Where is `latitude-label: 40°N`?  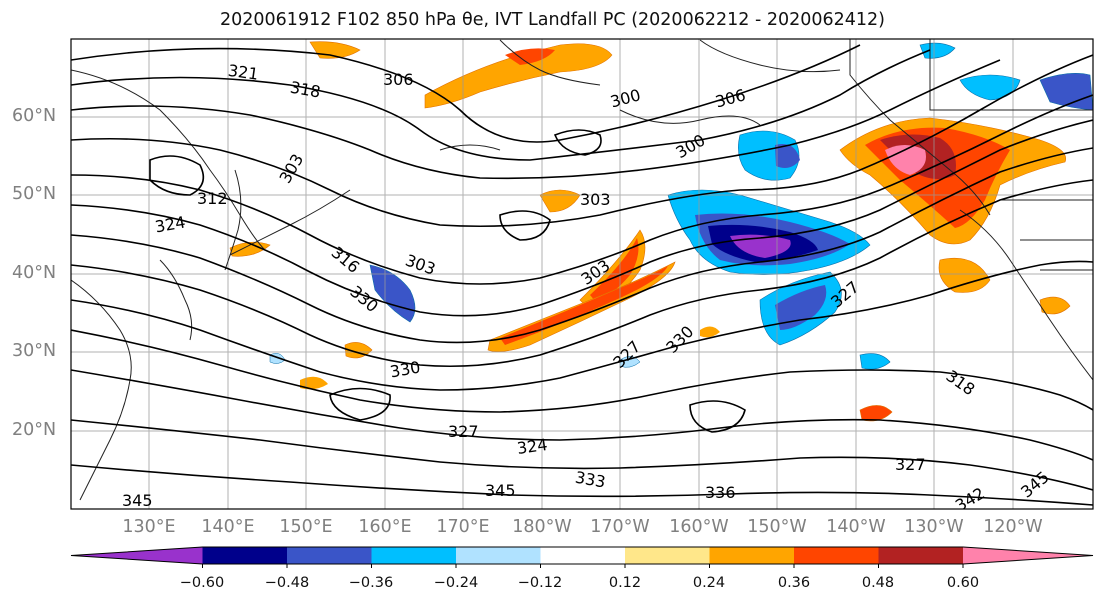
latitude-label: 40°N is located at coordinates (34, 273).